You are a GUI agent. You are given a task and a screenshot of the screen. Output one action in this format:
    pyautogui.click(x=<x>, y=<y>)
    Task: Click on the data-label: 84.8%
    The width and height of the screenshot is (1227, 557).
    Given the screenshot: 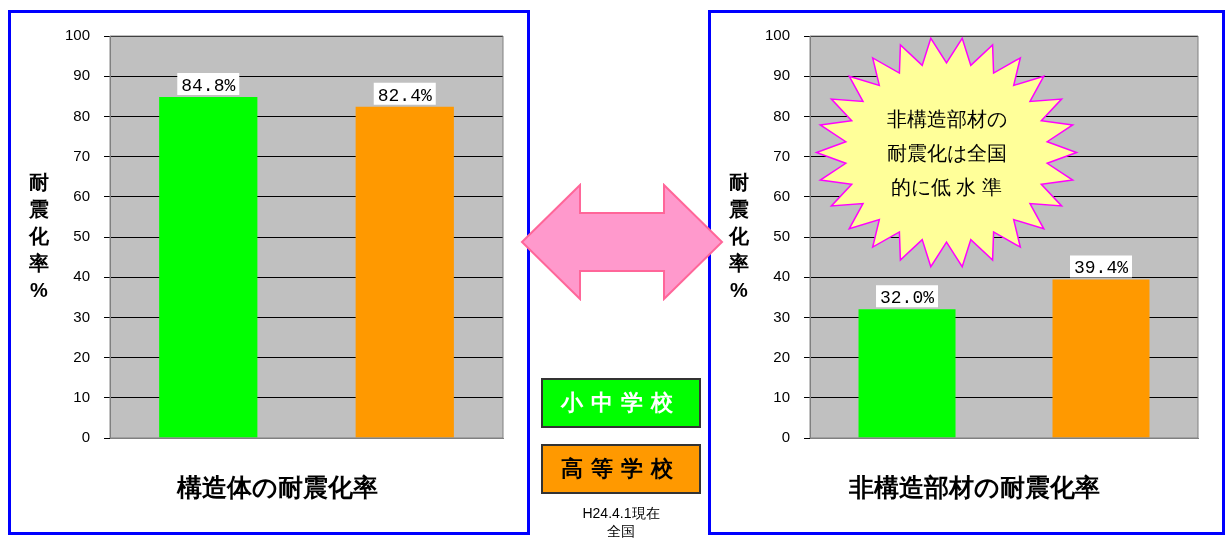 What is the action you would take?
    pyautogui.click(x=208, y=85)
    